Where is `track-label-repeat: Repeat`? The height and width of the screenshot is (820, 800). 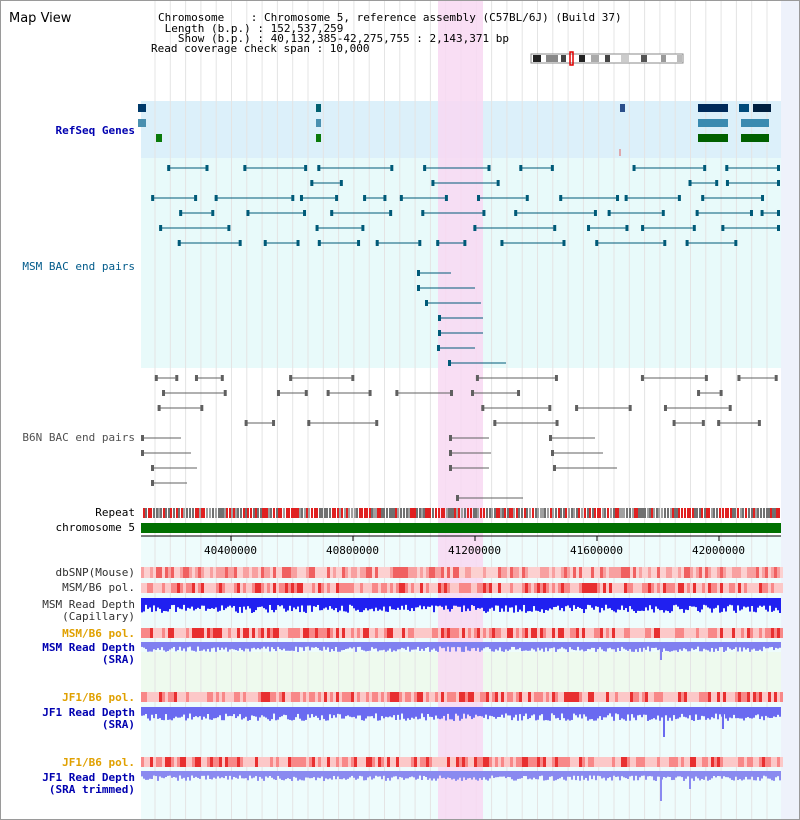 track-label-repeat: Repeat is located at coordinates (115, 512).